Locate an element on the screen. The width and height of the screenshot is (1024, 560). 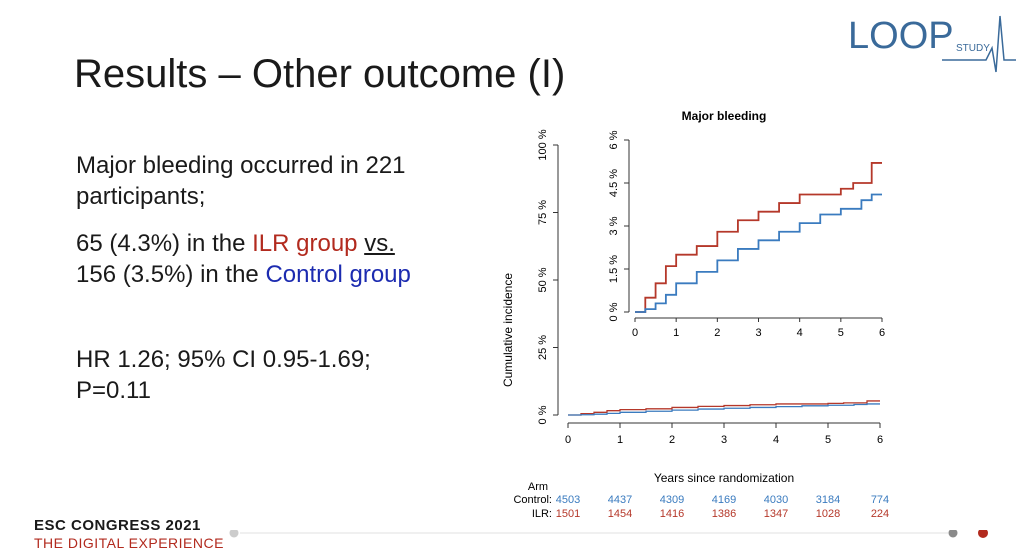
risk-table-value: 4437 is located at coordinates (620, 500).